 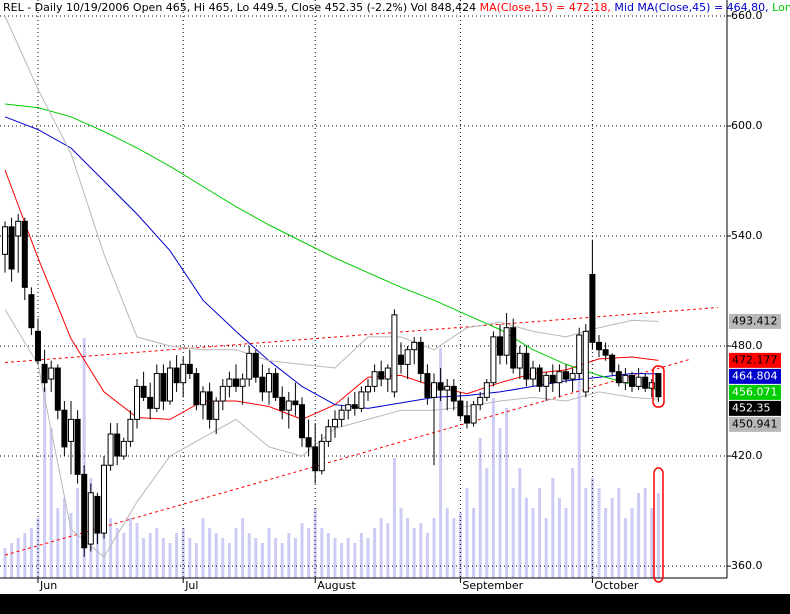 What do you see at coordinates (755, 320) in the screenshot?
I see `value-box-label: 493.412` at bounding box center [755, 320].